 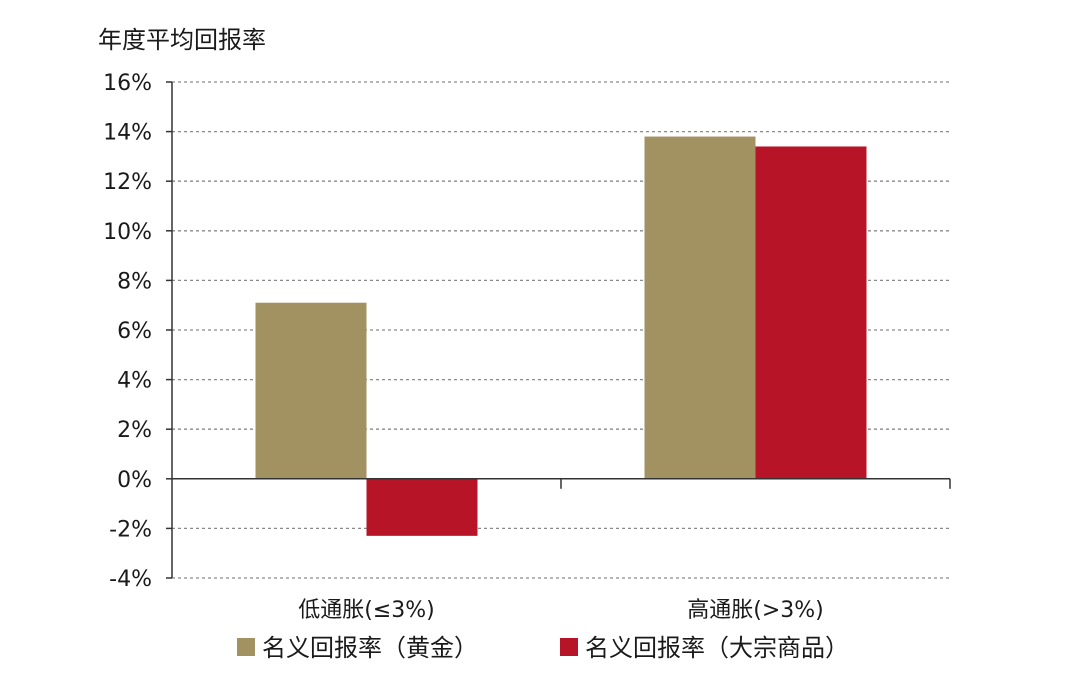 I want to click on y-tick-label: -2%, so click(x=130, y=529).